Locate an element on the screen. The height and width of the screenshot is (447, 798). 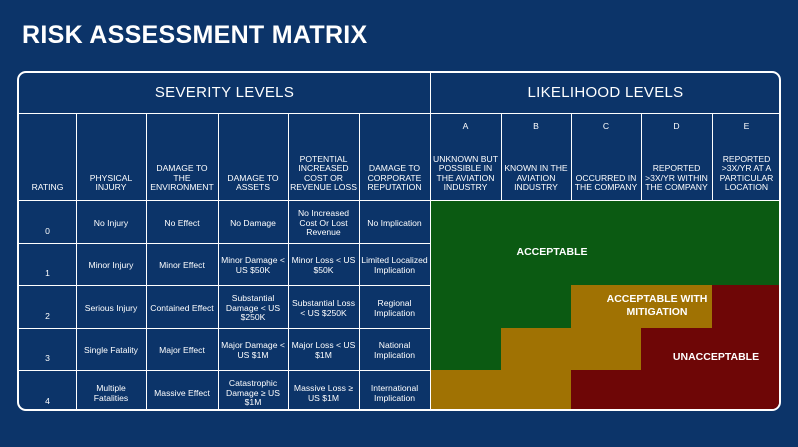
severity-cell: No Injury is located at coordinates (111, 222).